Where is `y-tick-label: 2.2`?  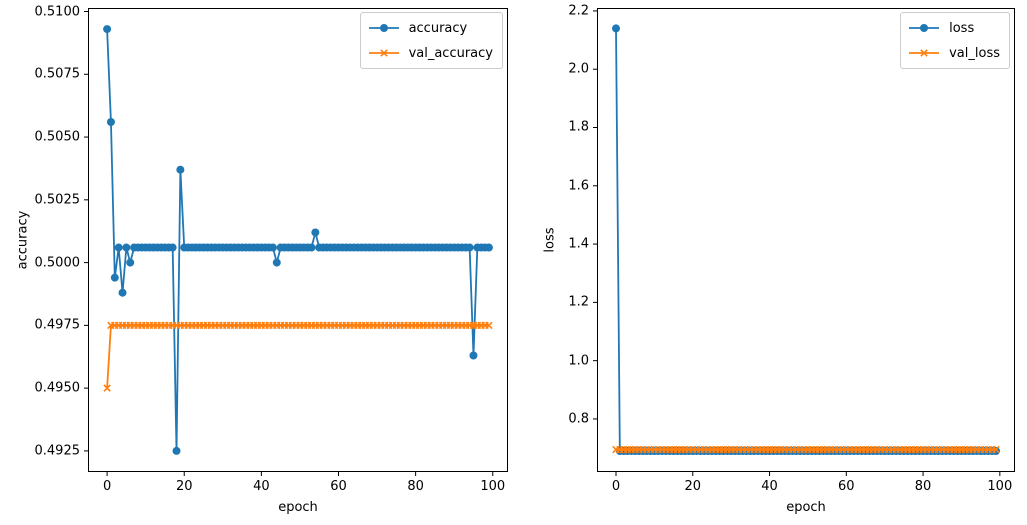 y-tick-label: 2.2 is located at coordinates (578, 11).